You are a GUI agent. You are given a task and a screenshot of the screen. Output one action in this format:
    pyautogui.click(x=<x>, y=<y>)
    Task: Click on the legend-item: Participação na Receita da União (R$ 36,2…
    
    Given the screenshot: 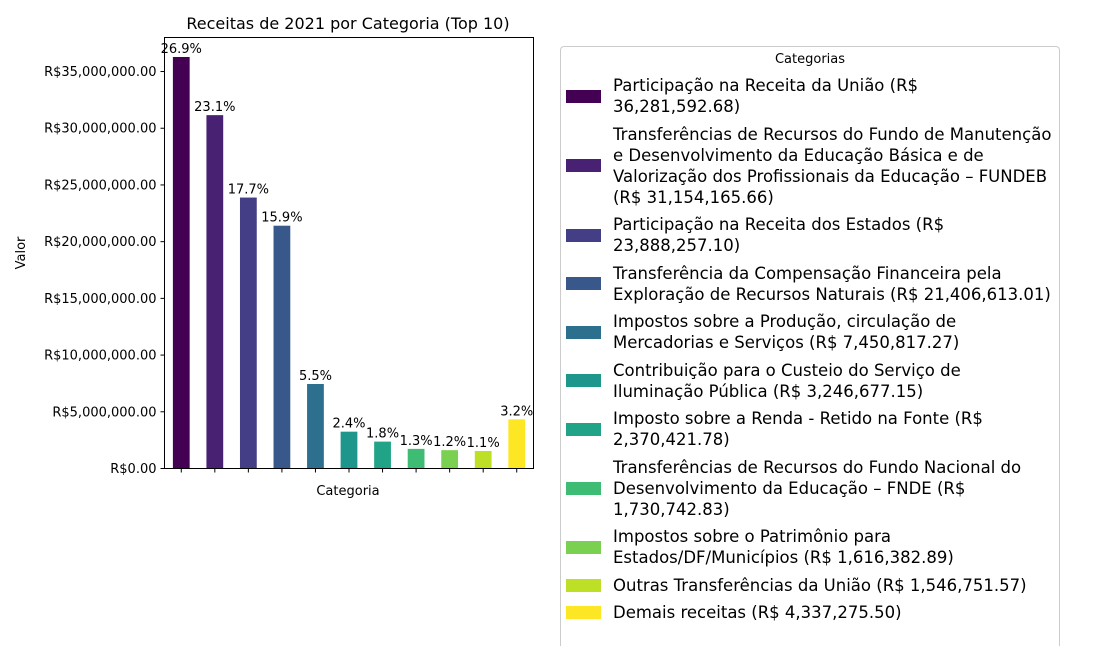 What is the action you would take?
    pyautogui.click(x=811, y=96)
    